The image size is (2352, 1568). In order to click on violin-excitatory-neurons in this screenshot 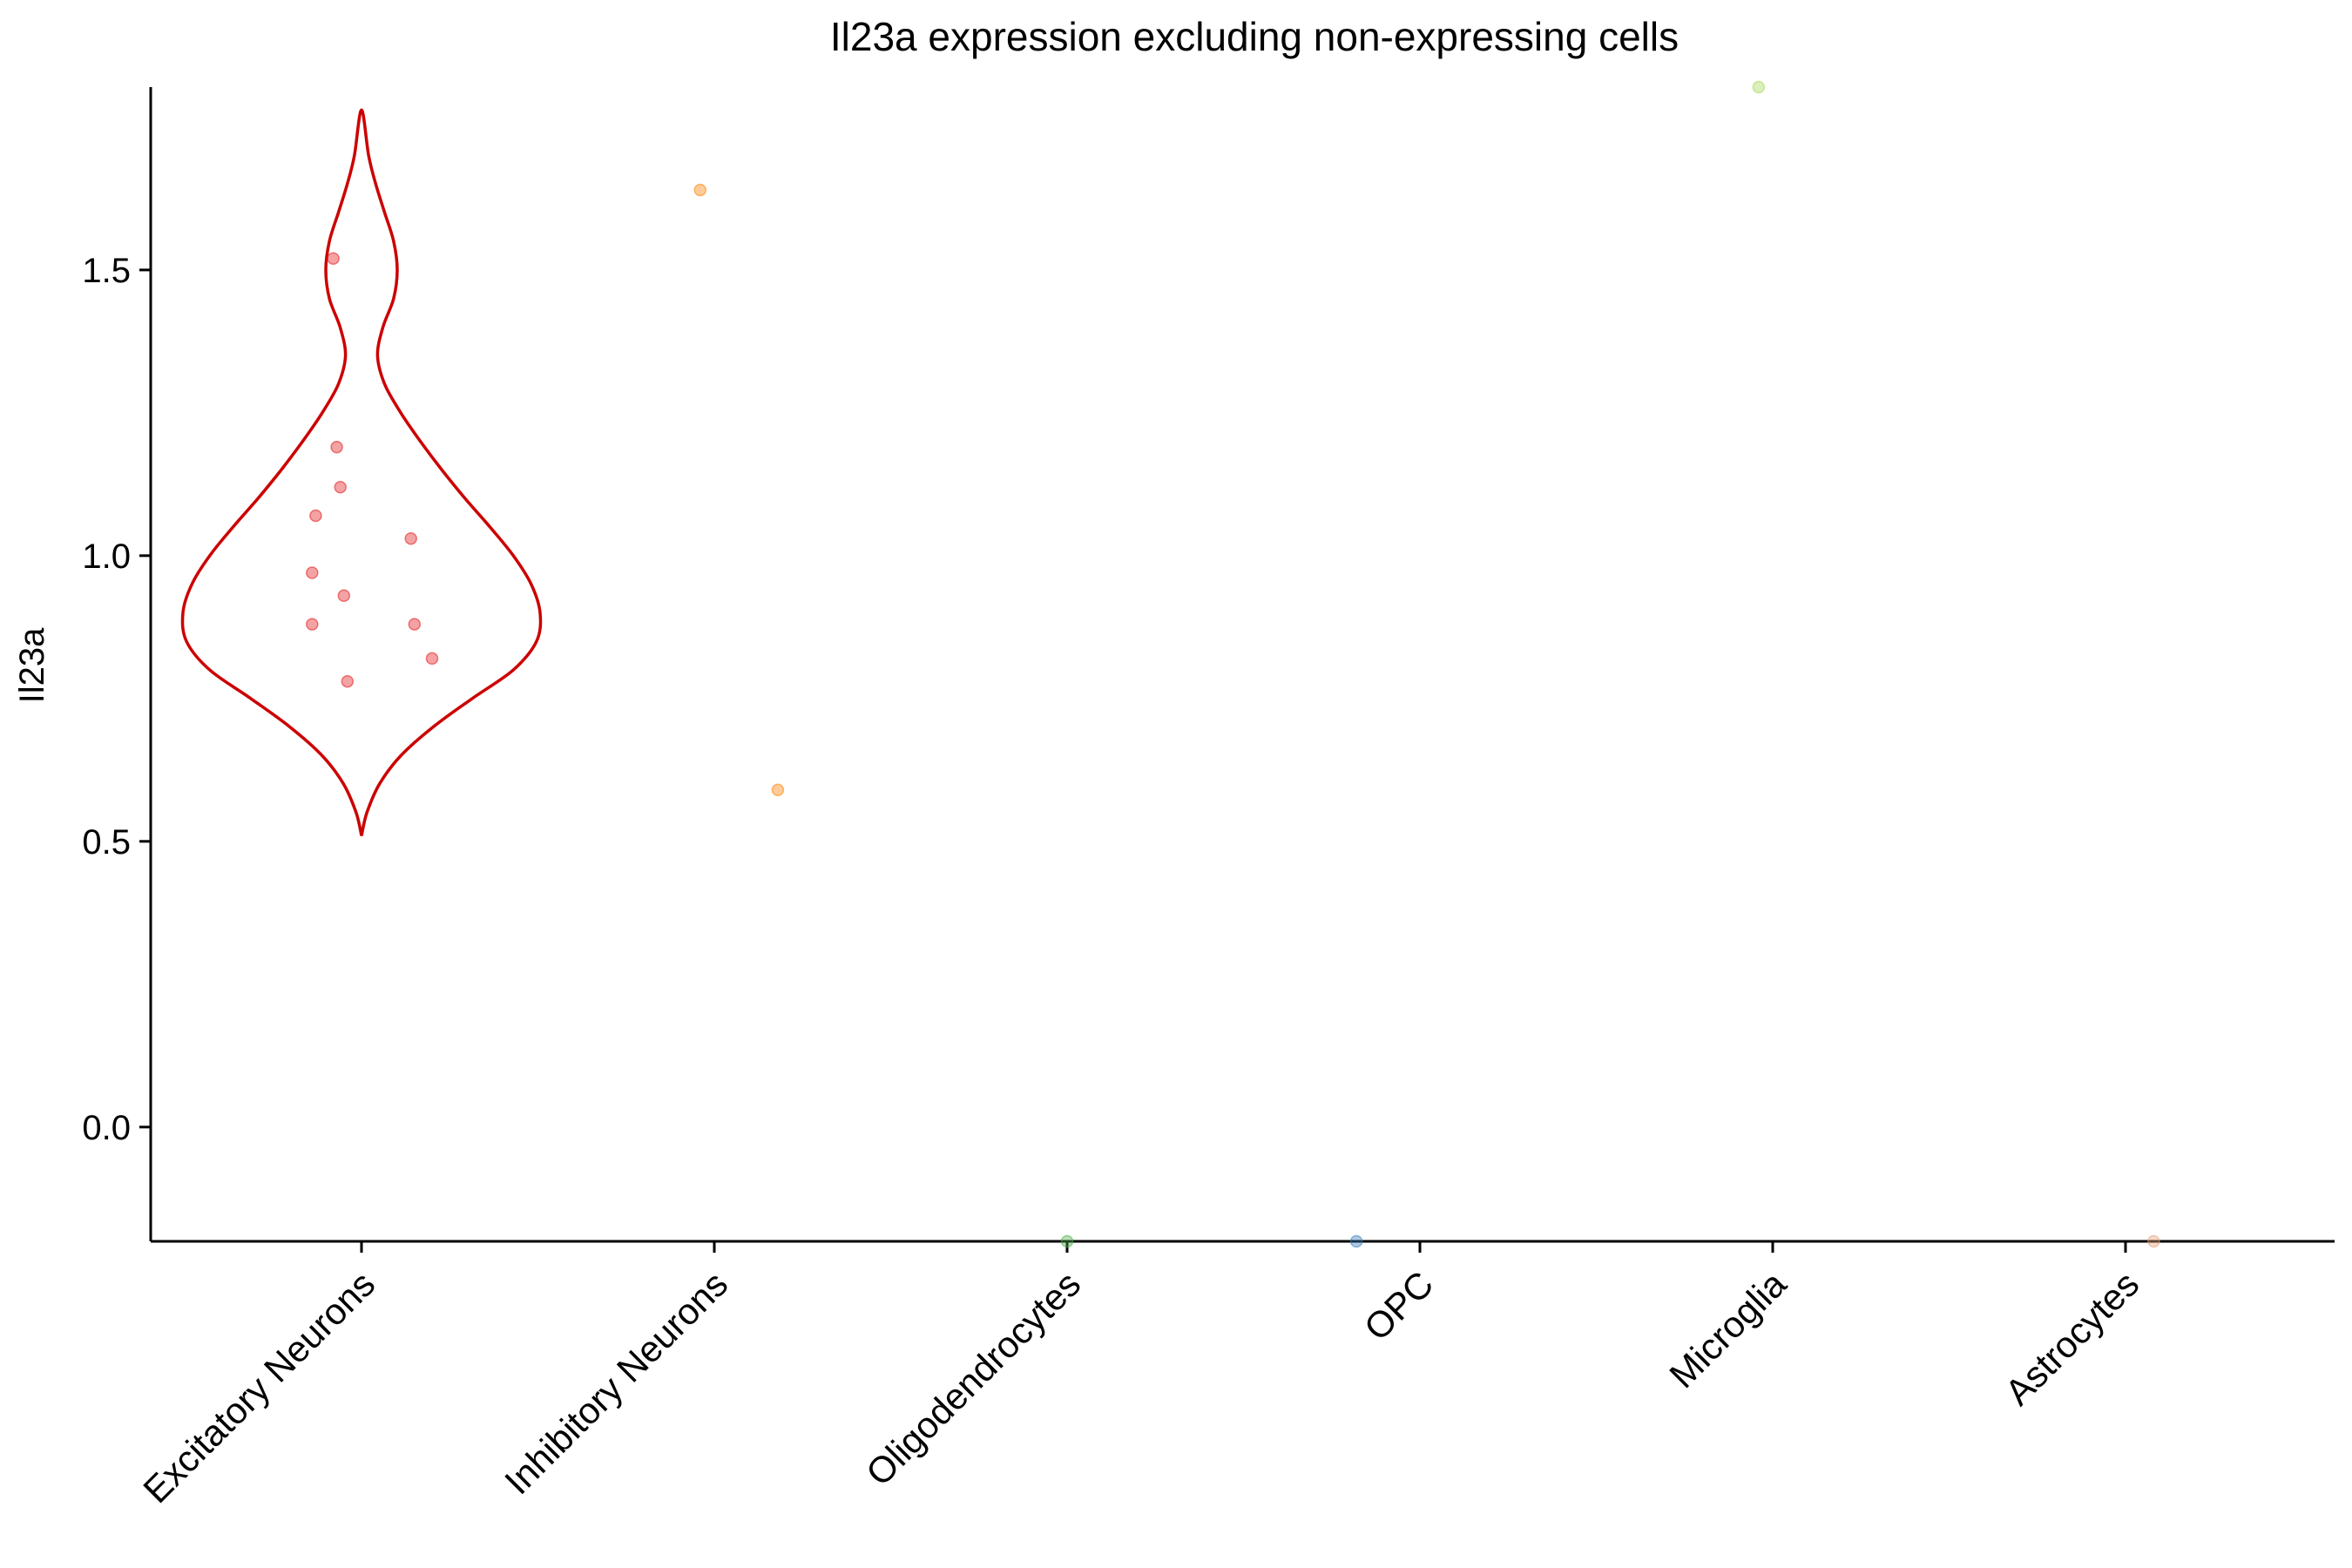, I will do `click(361, 472)`.